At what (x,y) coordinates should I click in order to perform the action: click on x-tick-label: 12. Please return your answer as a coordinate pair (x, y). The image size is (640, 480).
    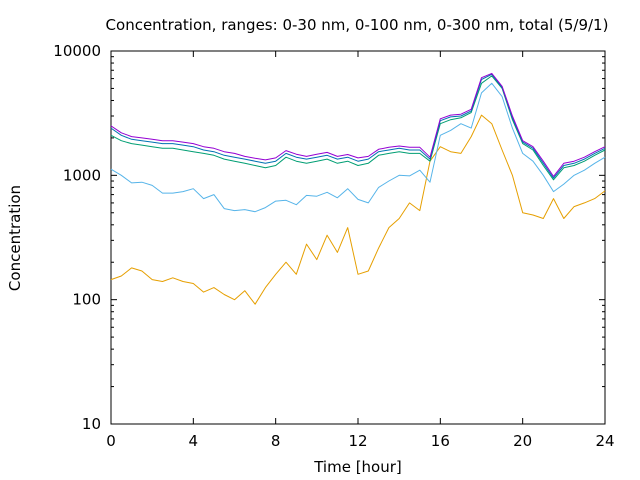
    Looking at the image, I should click on (357, 441).